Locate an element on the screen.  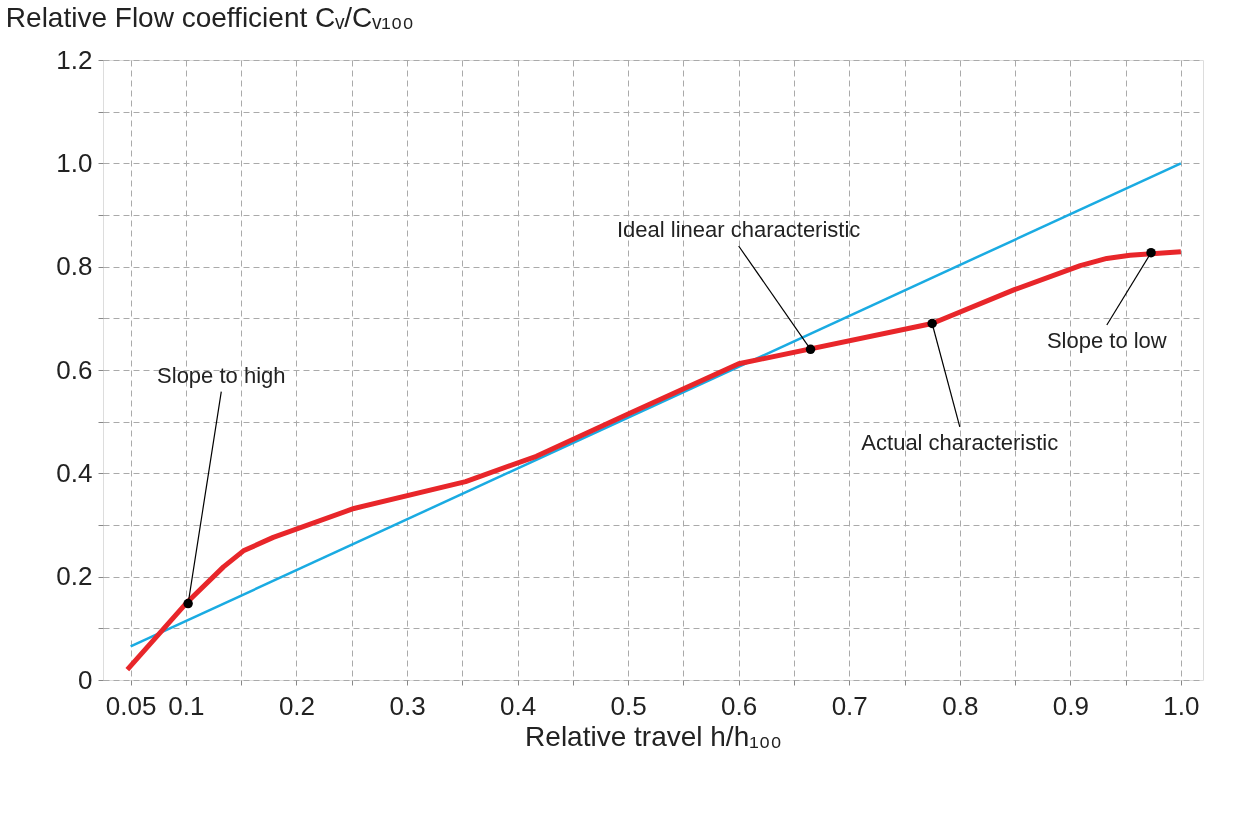
y-tick-label: 1.2 is located at coordinates (74, 59).